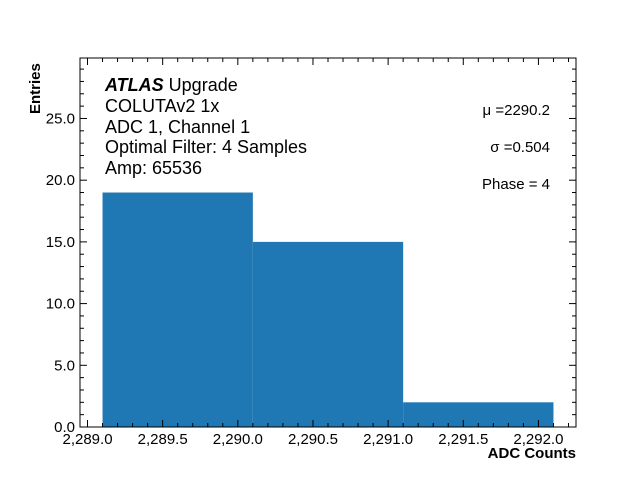  What do you see at coordinates (388, 439) in the screenshot?
I see `svg-text: 2,291.0` at bounding box center [388, 439].